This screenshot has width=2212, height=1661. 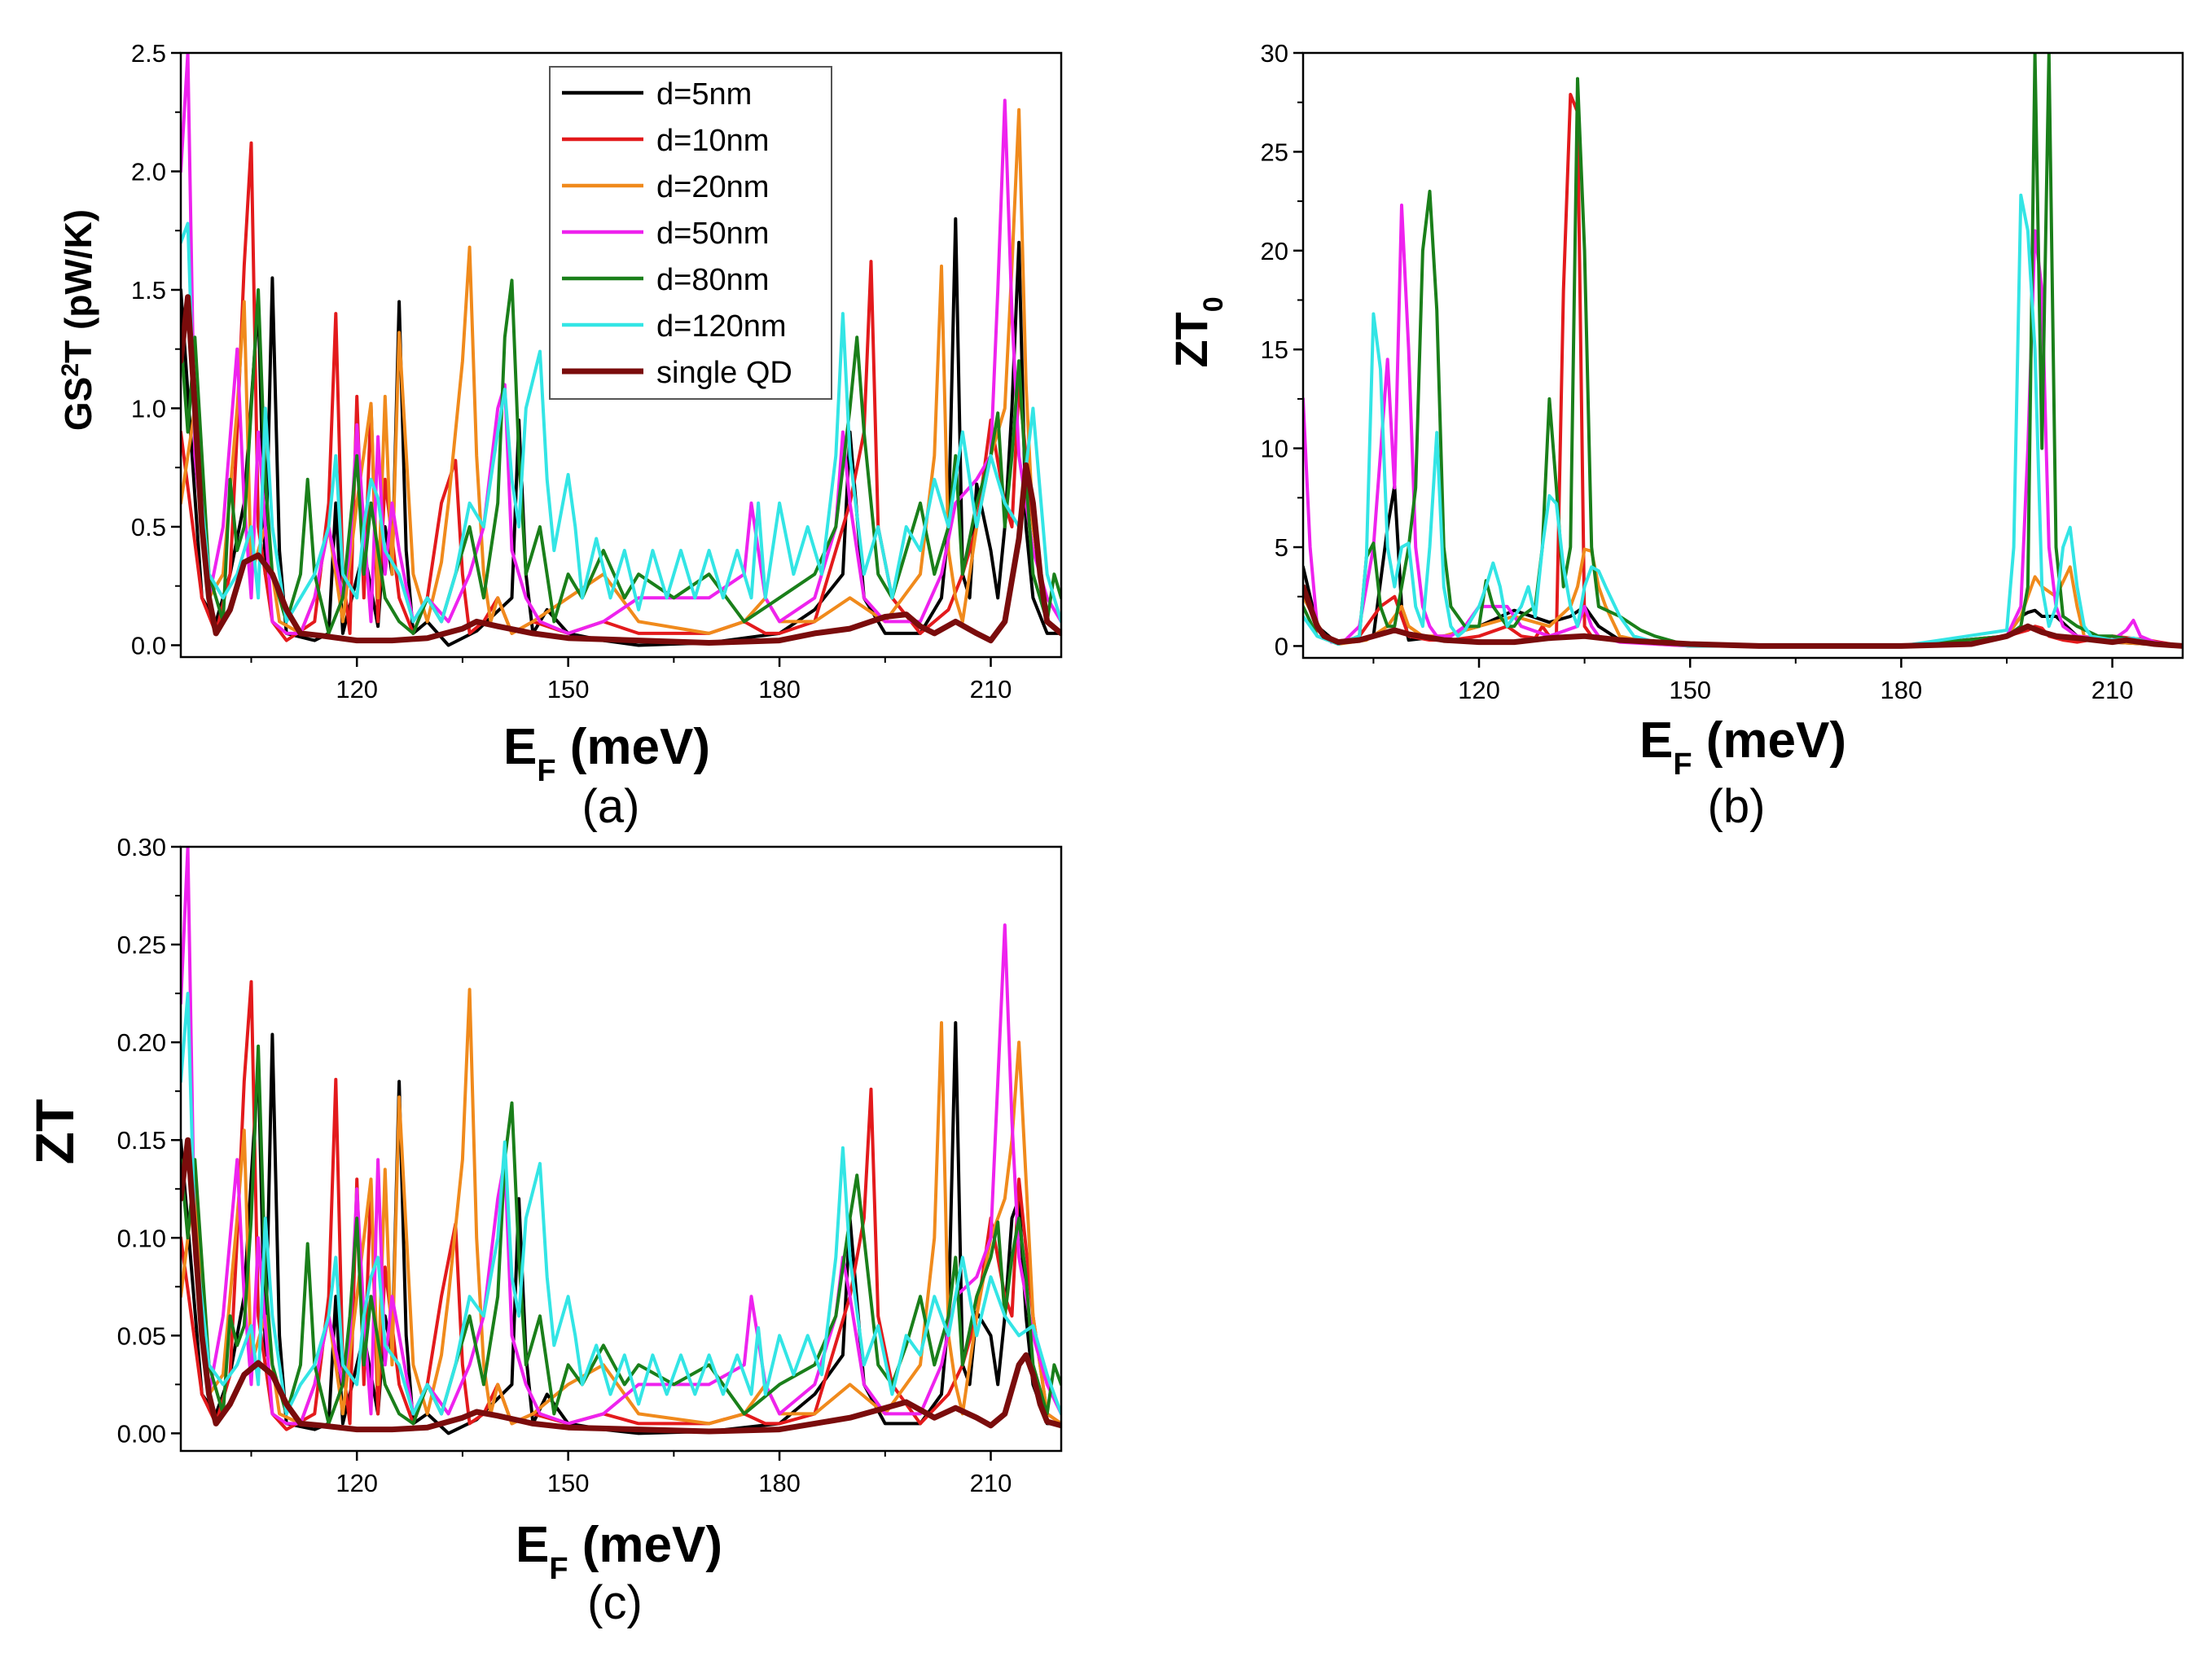 I want to click on panel-b-plot-area, so click(x=1743, y=351).